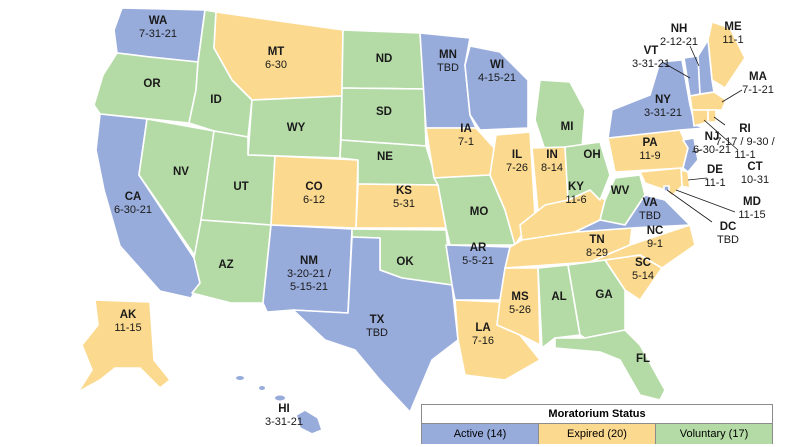 The image size is (785, 447). What do you see at coordinates (706, 67) in the screenshot?
I see `state-nh` at bounding box center [706, 67].